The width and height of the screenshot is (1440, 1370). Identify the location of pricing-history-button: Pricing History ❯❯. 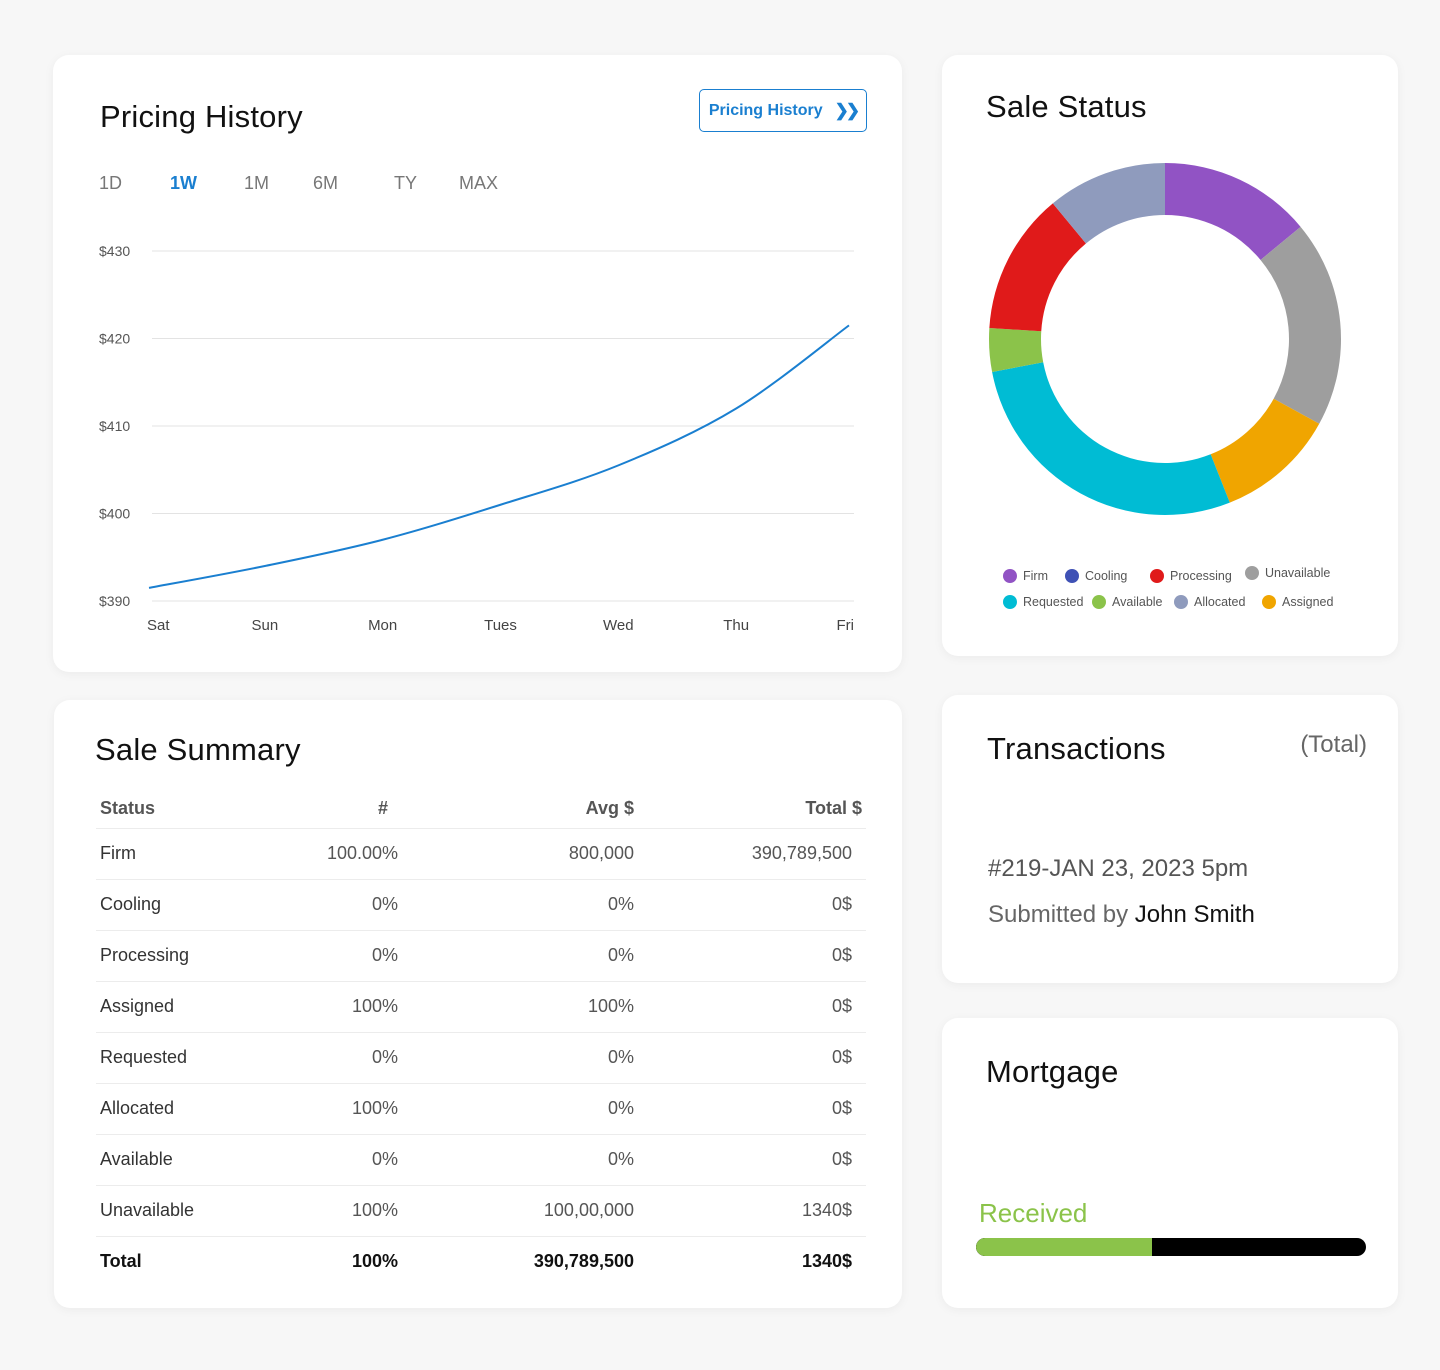
(783, 110).